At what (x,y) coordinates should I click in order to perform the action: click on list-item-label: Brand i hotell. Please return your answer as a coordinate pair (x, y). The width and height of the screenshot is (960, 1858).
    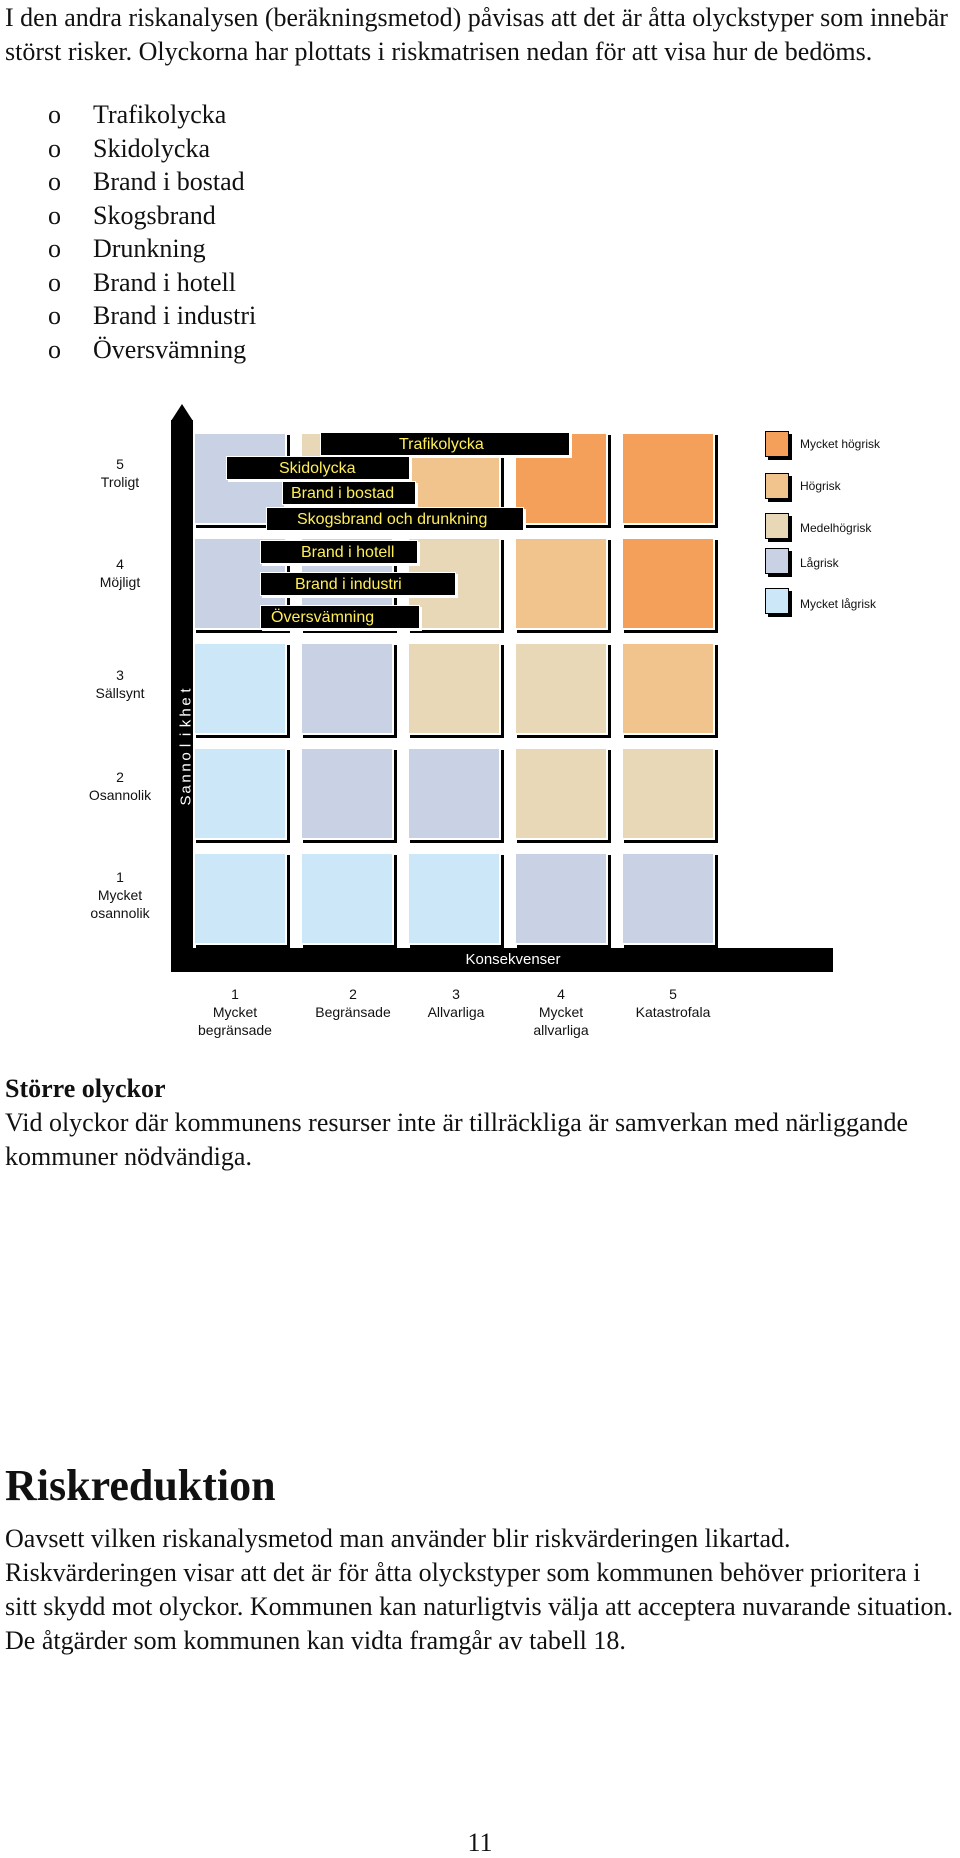
    Looking at the image, I should click on (164, 282).